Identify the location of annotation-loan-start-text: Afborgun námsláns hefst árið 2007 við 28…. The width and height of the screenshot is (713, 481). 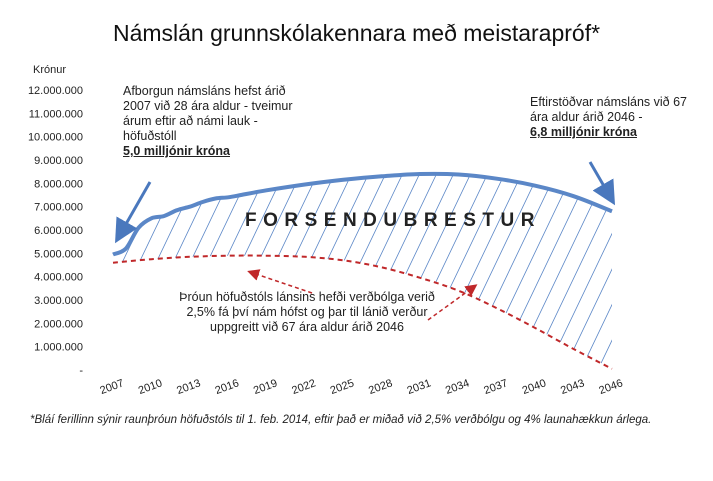
(208, 113).